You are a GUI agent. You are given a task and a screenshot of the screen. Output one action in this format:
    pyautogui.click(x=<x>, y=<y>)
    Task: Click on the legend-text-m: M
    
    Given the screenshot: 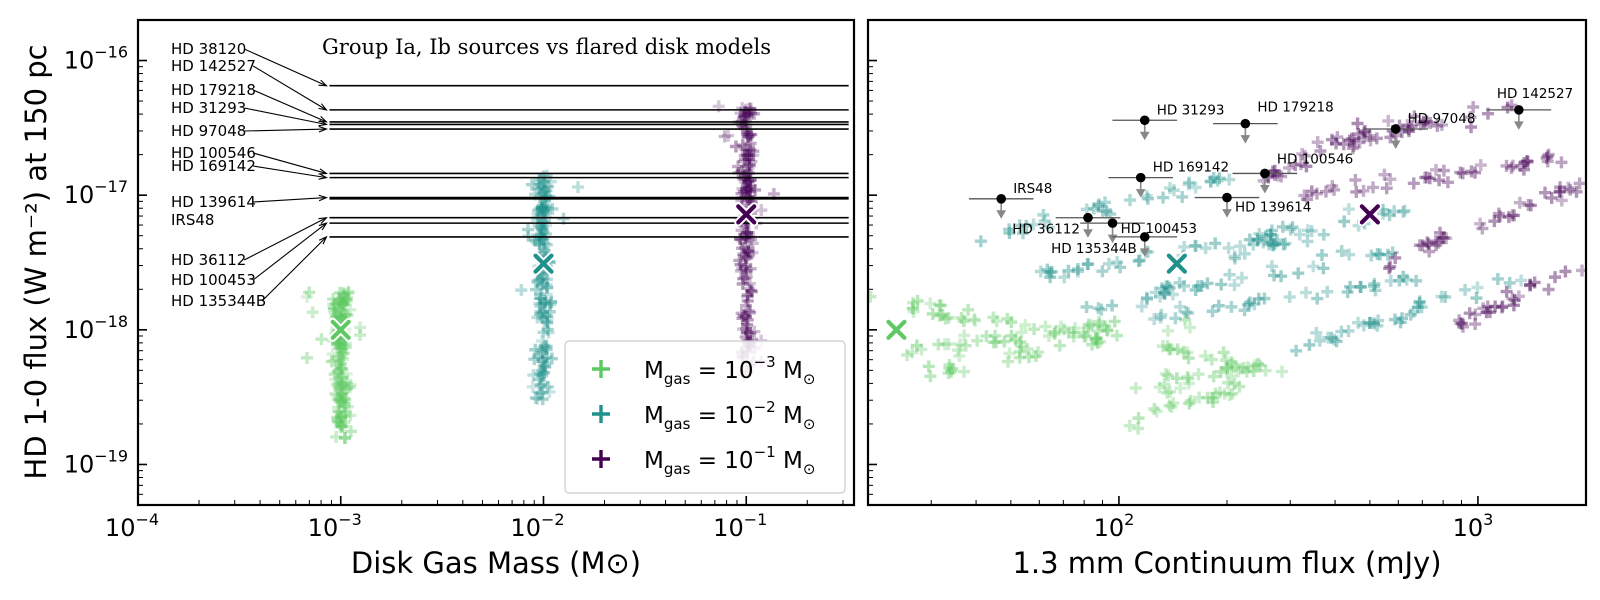 What is the action you would take?
    pyautogui.click(x=654, y=461)
    